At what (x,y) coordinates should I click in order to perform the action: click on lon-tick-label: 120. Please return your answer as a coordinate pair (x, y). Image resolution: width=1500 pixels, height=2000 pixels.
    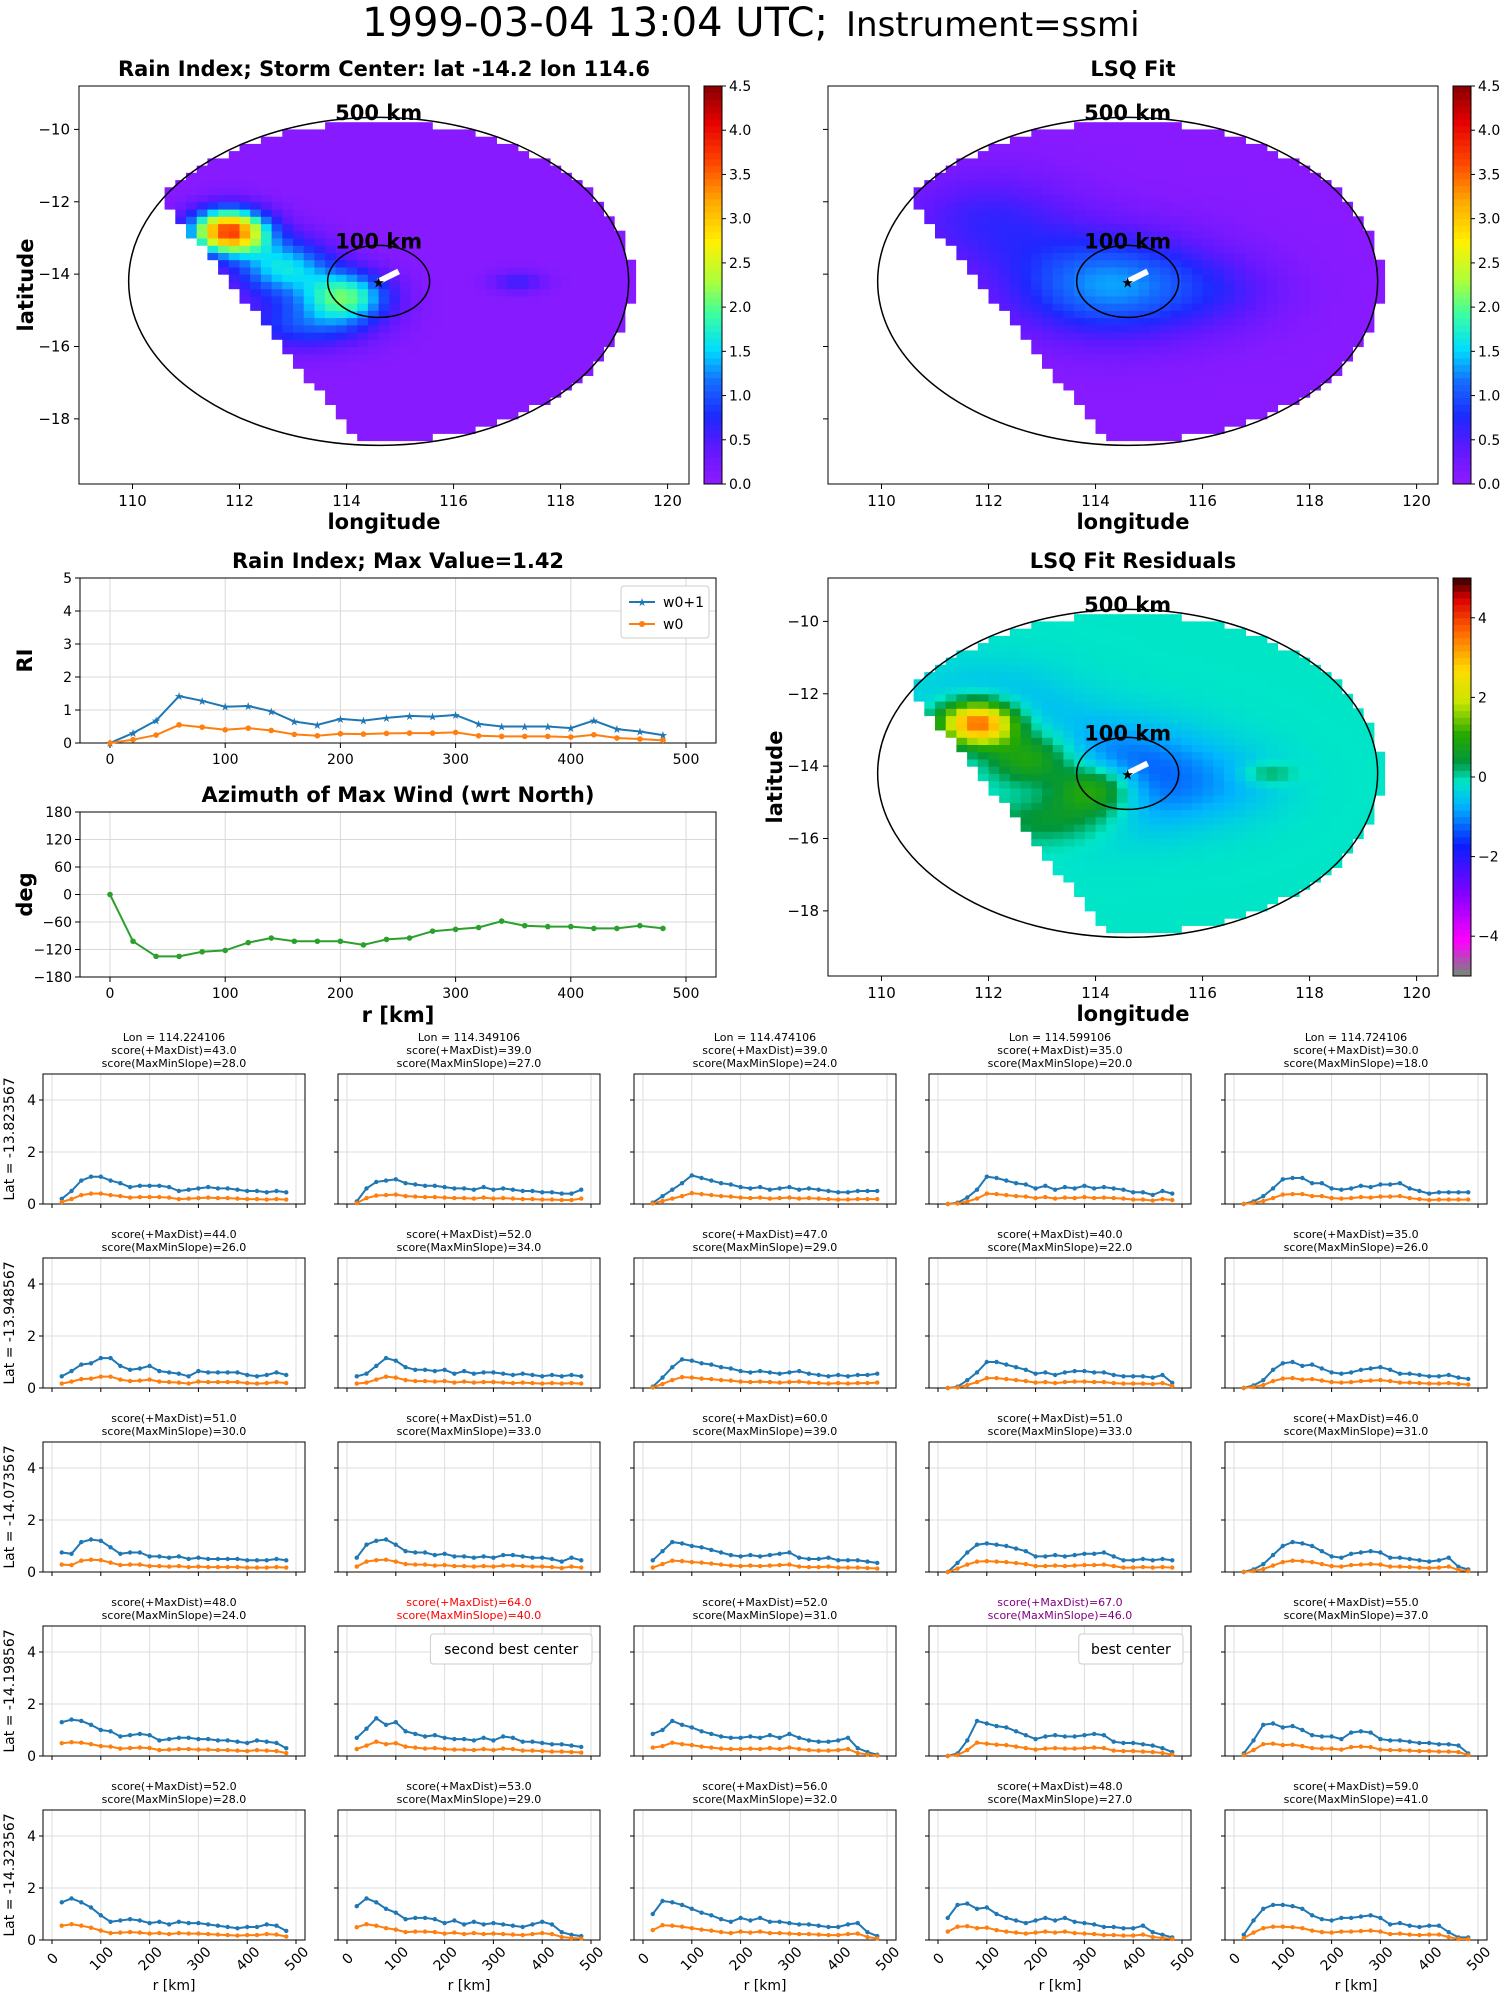
    Looking at the image, I should click on (667, 501).